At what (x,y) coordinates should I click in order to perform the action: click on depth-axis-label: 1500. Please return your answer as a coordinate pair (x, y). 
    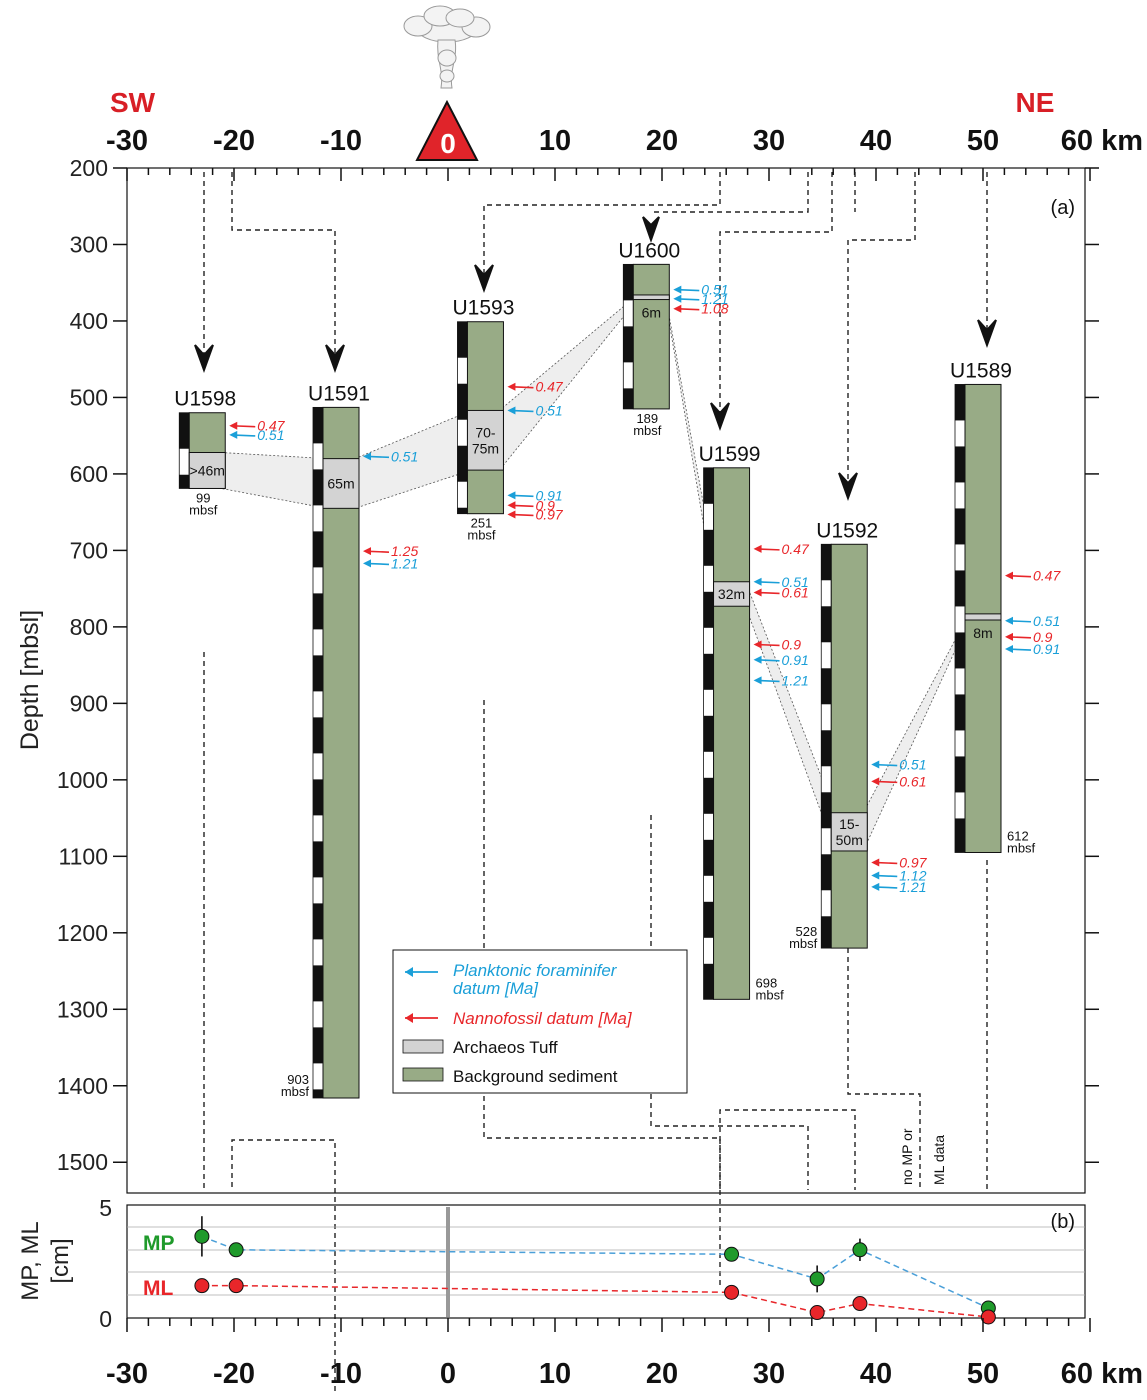
    Looking at the image, I should click on (82, 1162).